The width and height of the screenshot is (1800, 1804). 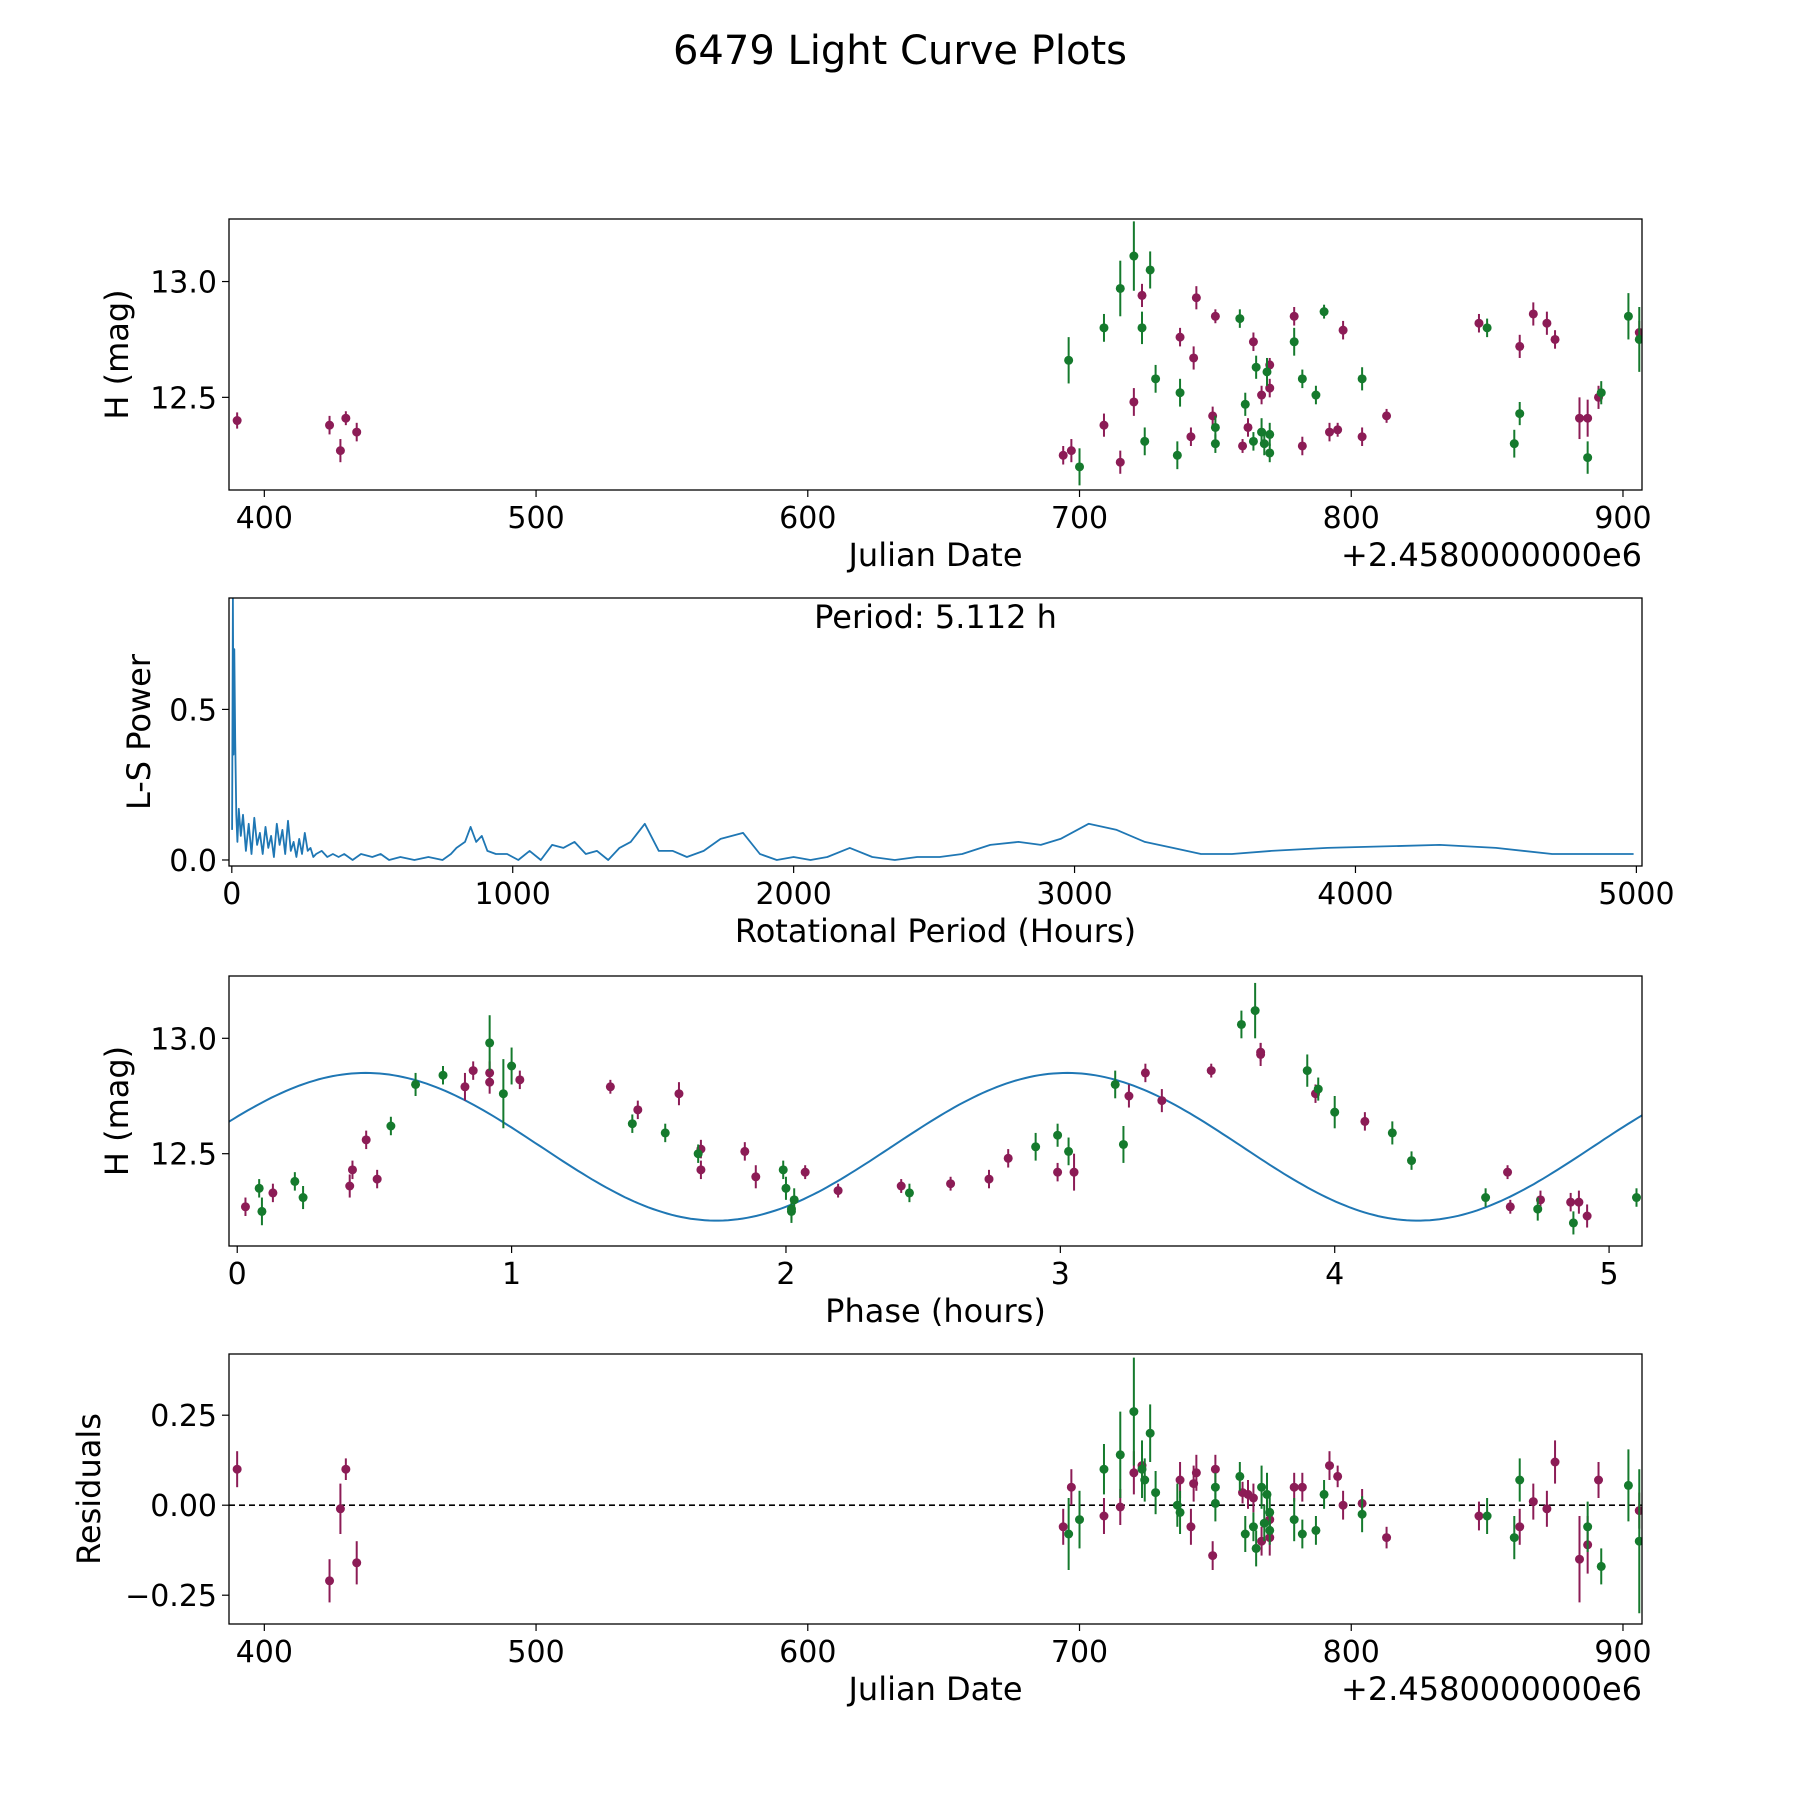 What do you see at coordinates (935, 1146) in the screenshot?
I see `fit-curve` at bounding box center [935, 1146].